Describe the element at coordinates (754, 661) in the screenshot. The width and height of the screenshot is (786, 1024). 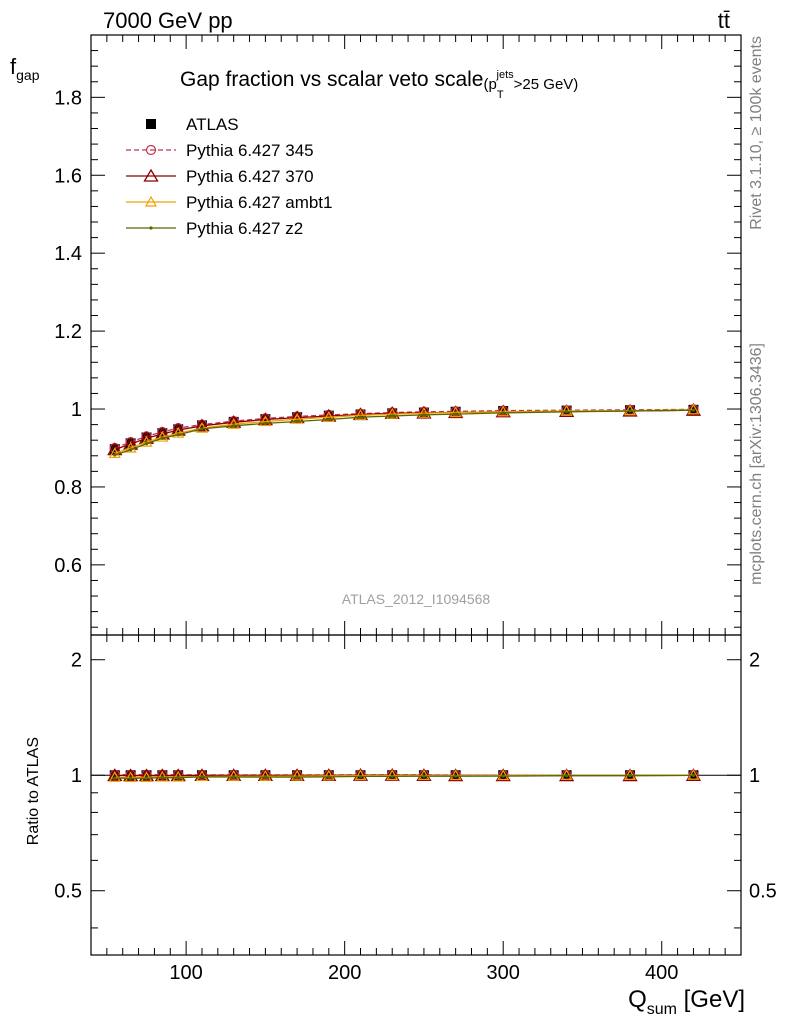
I see `ratio-tick-label-right: 2` at that location.